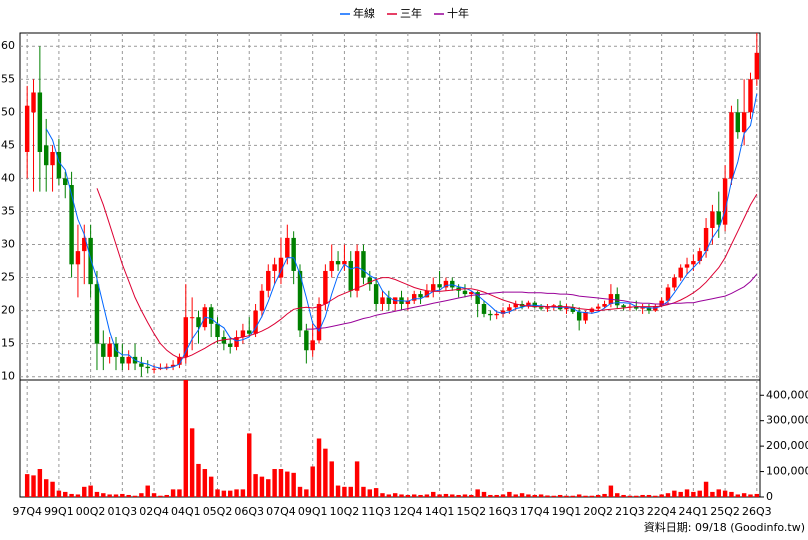  Describe the element at coordinates (249, 511) in the screenshot. I see `x-tick-label: 06Q3` at that location.